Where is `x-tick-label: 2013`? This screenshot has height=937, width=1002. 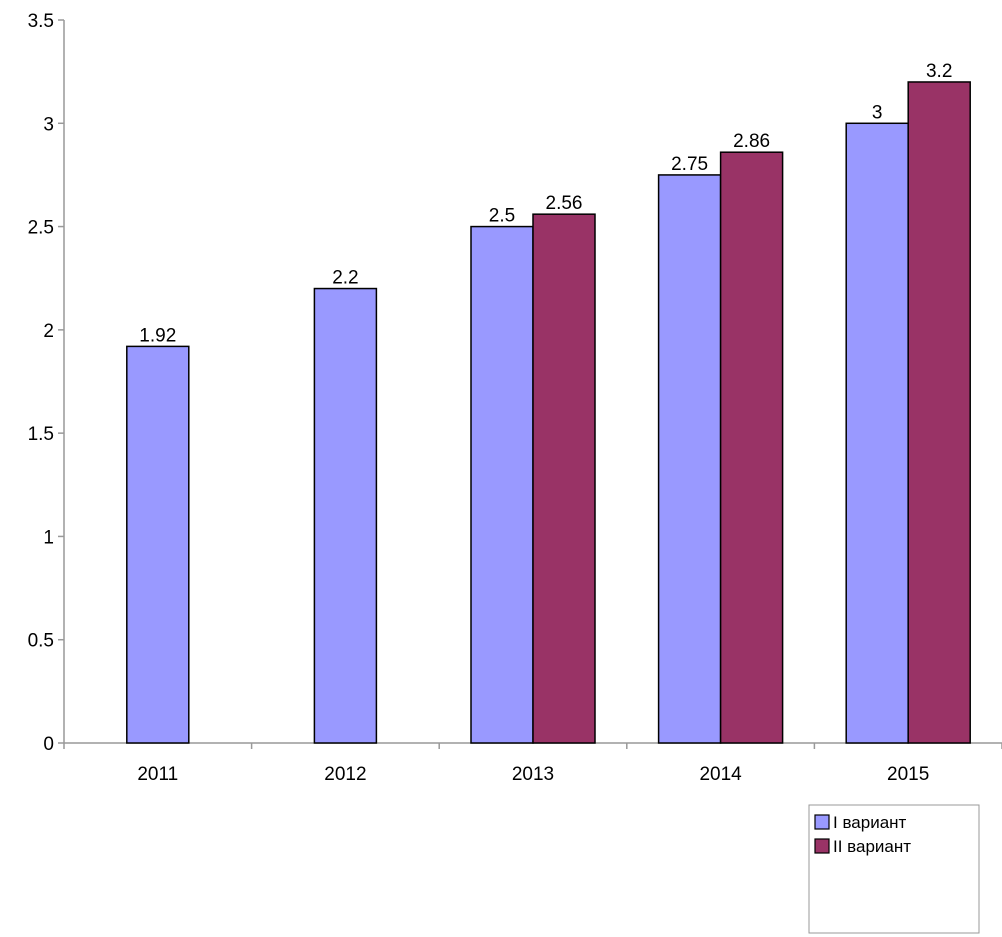
x-tick-label: 2013 is located at coordinates (533, 774).